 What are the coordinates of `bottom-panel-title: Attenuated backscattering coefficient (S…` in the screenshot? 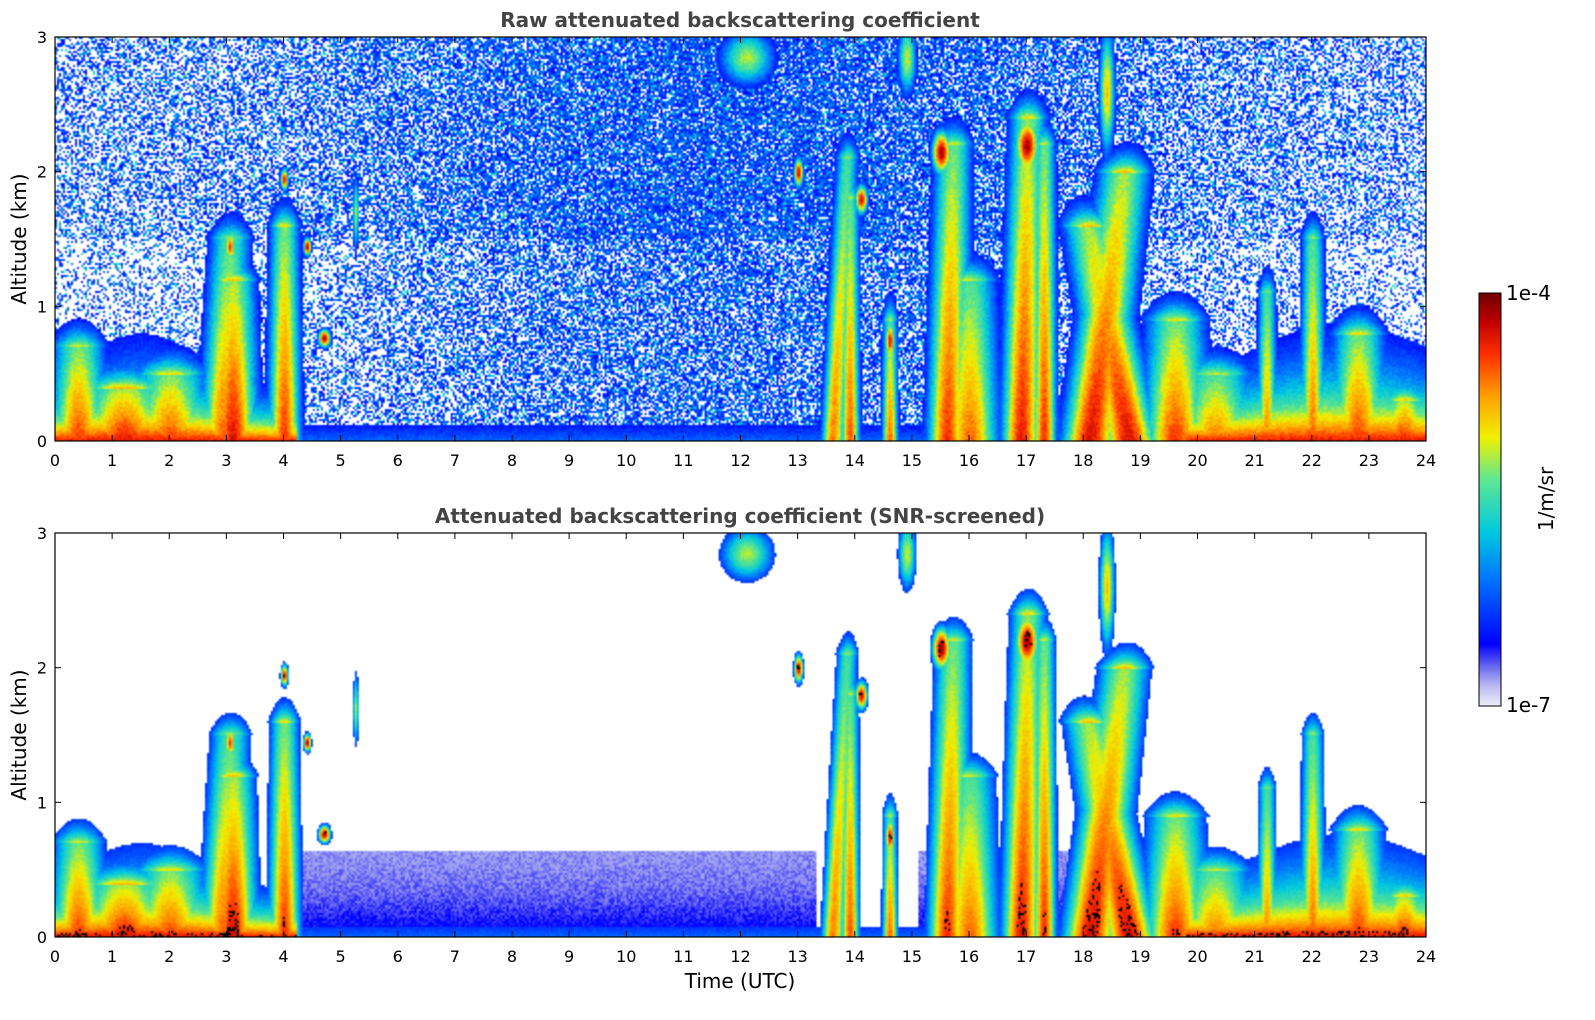 It's located at (740, 516).